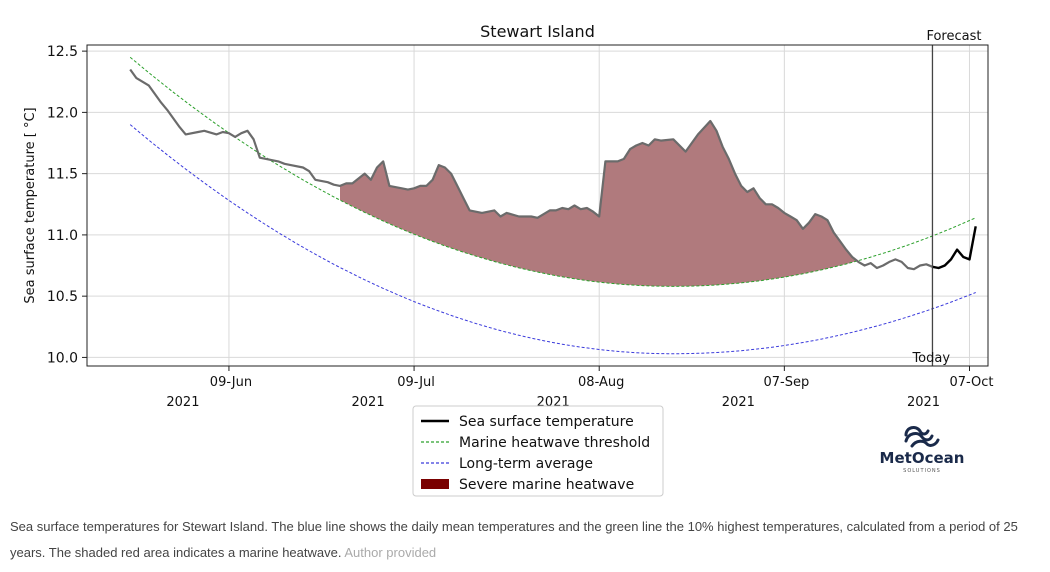 The width and height of the screenshot is (1050, 572). What do you see at coordinates (390, 552) in the screenshot?
I see `caption-credit: Author provided` at bounding box center [390, 552].